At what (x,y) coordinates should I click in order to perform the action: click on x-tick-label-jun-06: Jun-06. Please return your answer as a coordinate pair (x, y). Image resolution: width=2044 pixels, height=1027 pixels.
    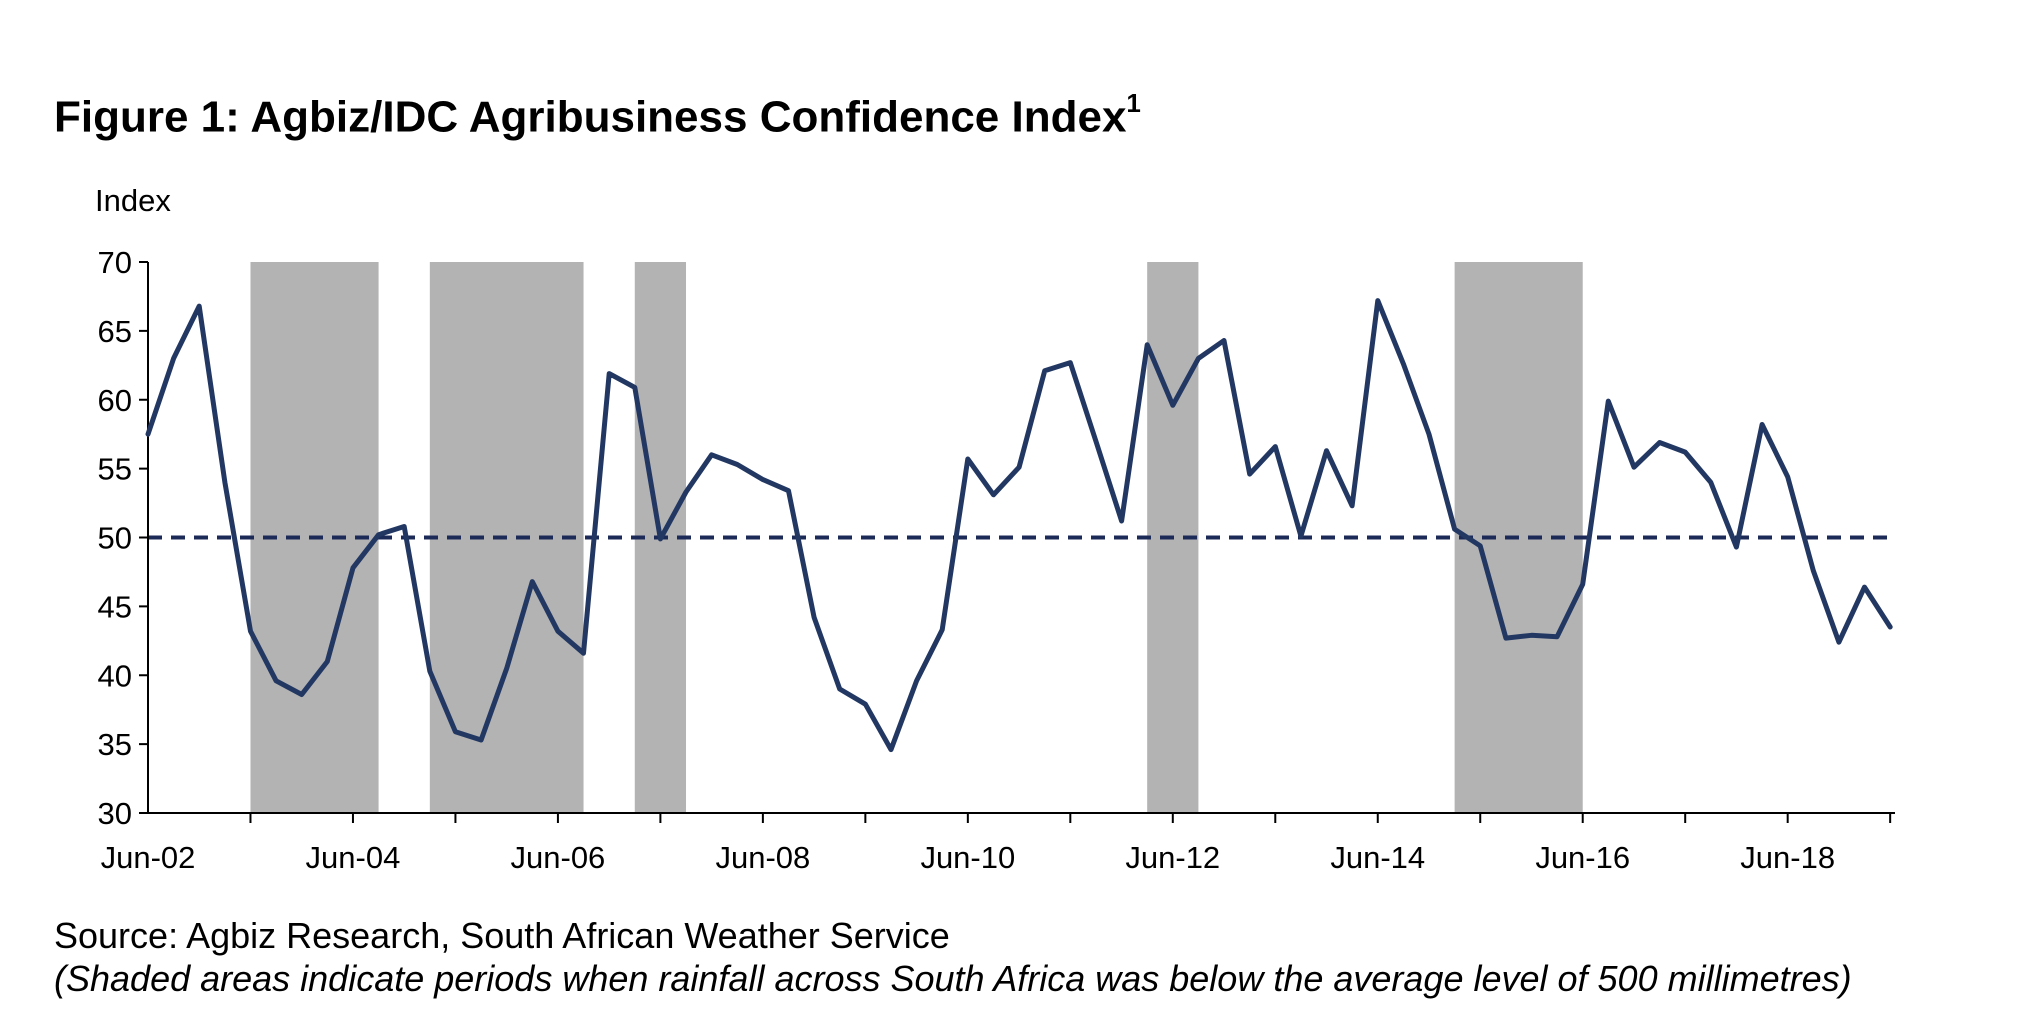
    Looking at the image, I should click on (558, 857).